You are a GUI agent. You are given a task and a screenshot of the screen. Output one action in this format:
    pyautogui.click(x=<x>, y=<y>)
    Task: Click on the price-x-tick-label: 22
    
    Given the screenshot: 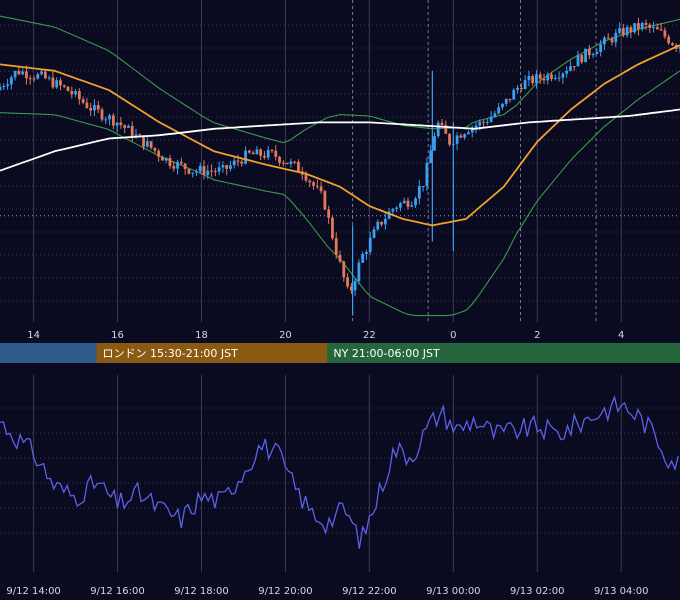 What is the action you would take?
    pyautogui.click(x=369, y=335)
    